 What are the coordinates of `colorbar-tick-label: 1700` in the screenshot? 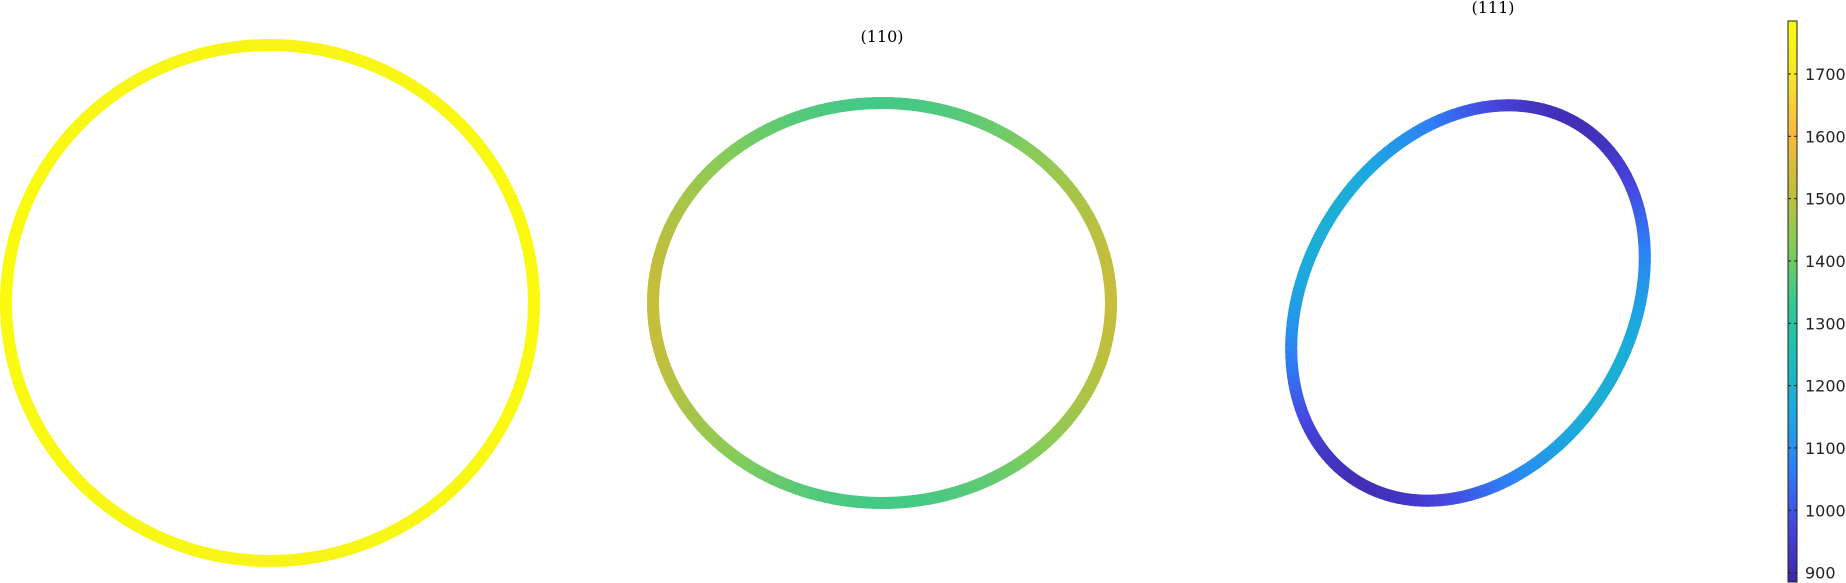 It's located at (1825, 74).